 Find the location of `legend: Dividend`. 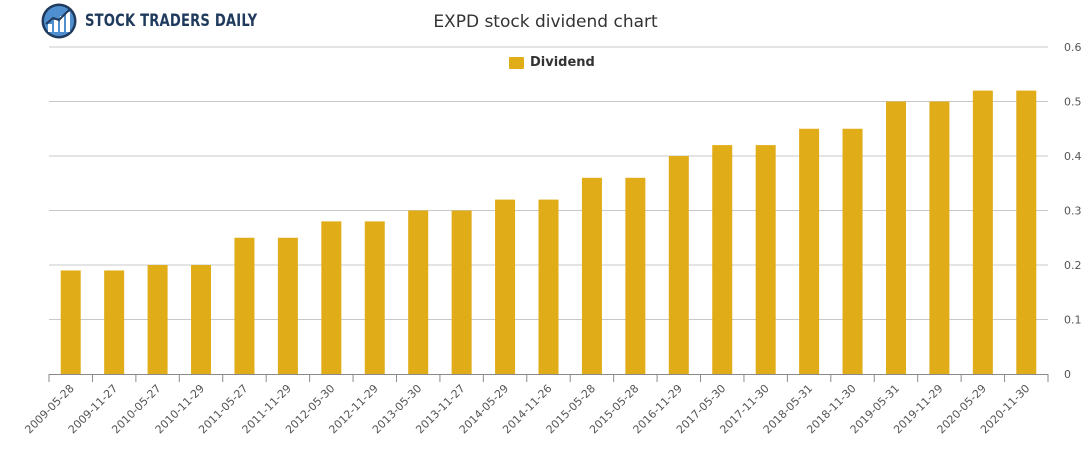

legend: Dividend is located at coordinates (552, 62).